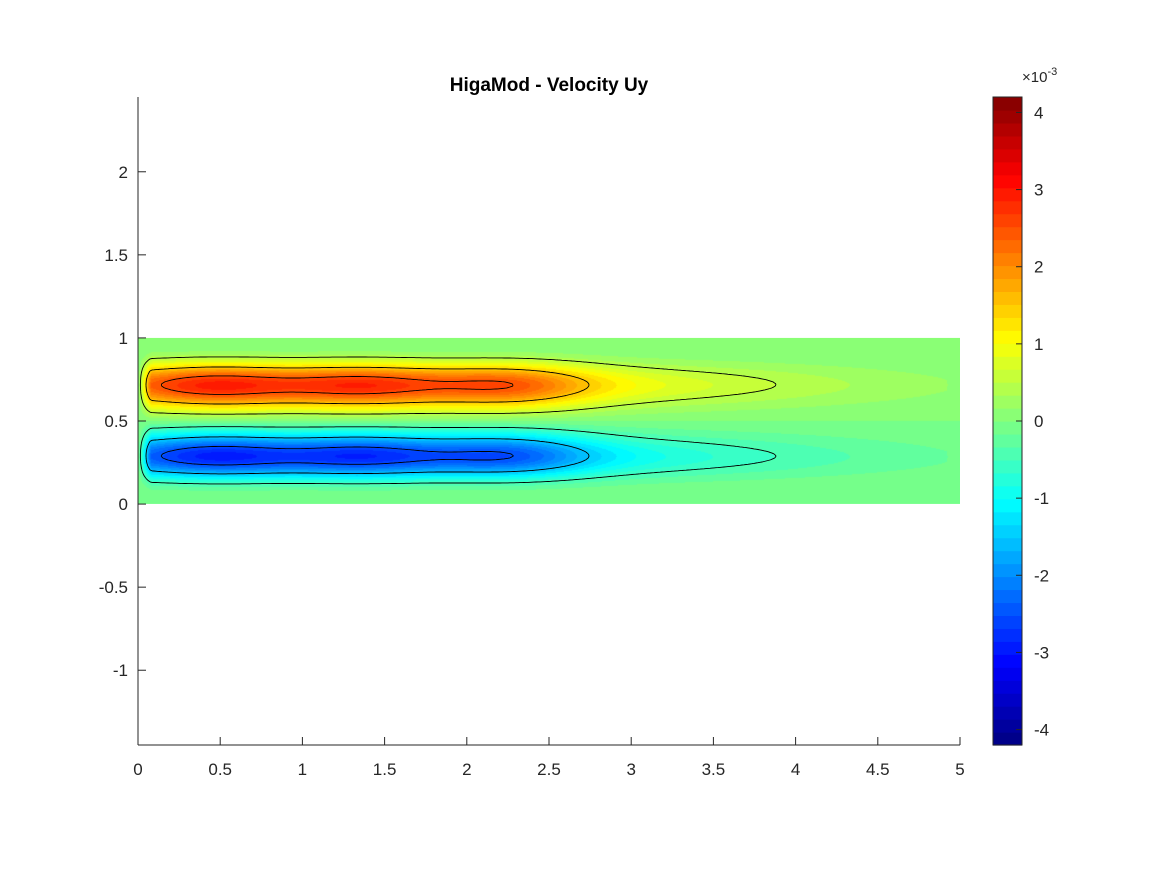 This screenshot has height=875, width=1167. What do you see at coordinates (1041, 575) in the screenshot?
I see `colorbar-tick-label: -2` at bounding box center [1041, 575].